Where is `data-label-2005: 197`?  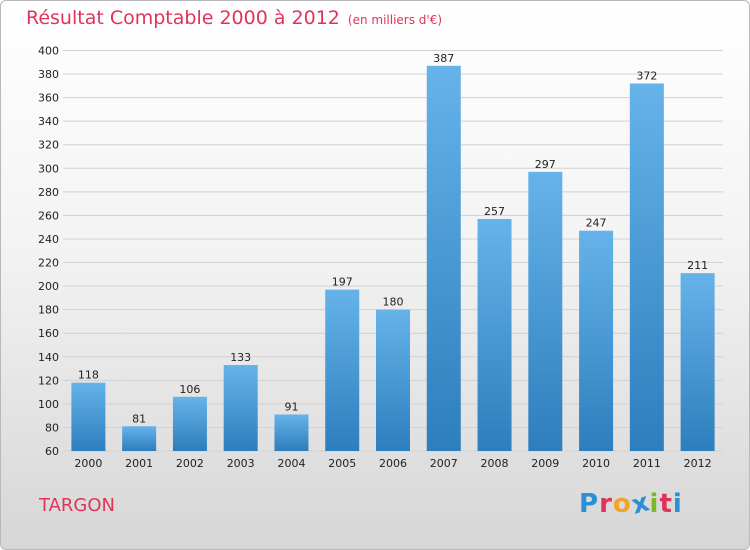
data-label-2005: 197 is located at coordinates (342, 282).